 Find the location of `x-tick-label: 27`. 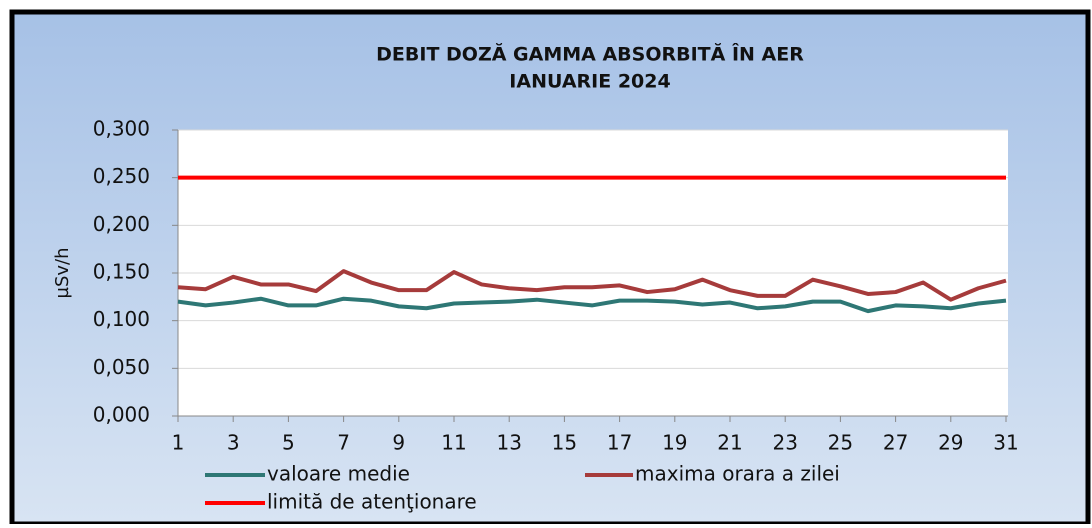

x-tick-label: 27 is located at coordinates (895, 443).